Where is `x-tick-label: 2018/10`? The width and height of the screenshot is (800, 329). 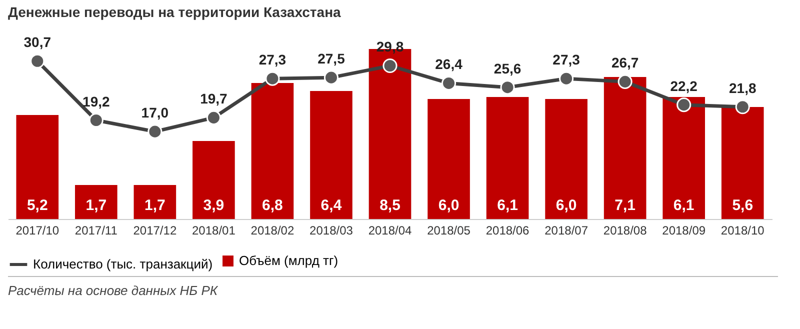
x-tick-label: 2018/10 is located at coordinates (742, 231).